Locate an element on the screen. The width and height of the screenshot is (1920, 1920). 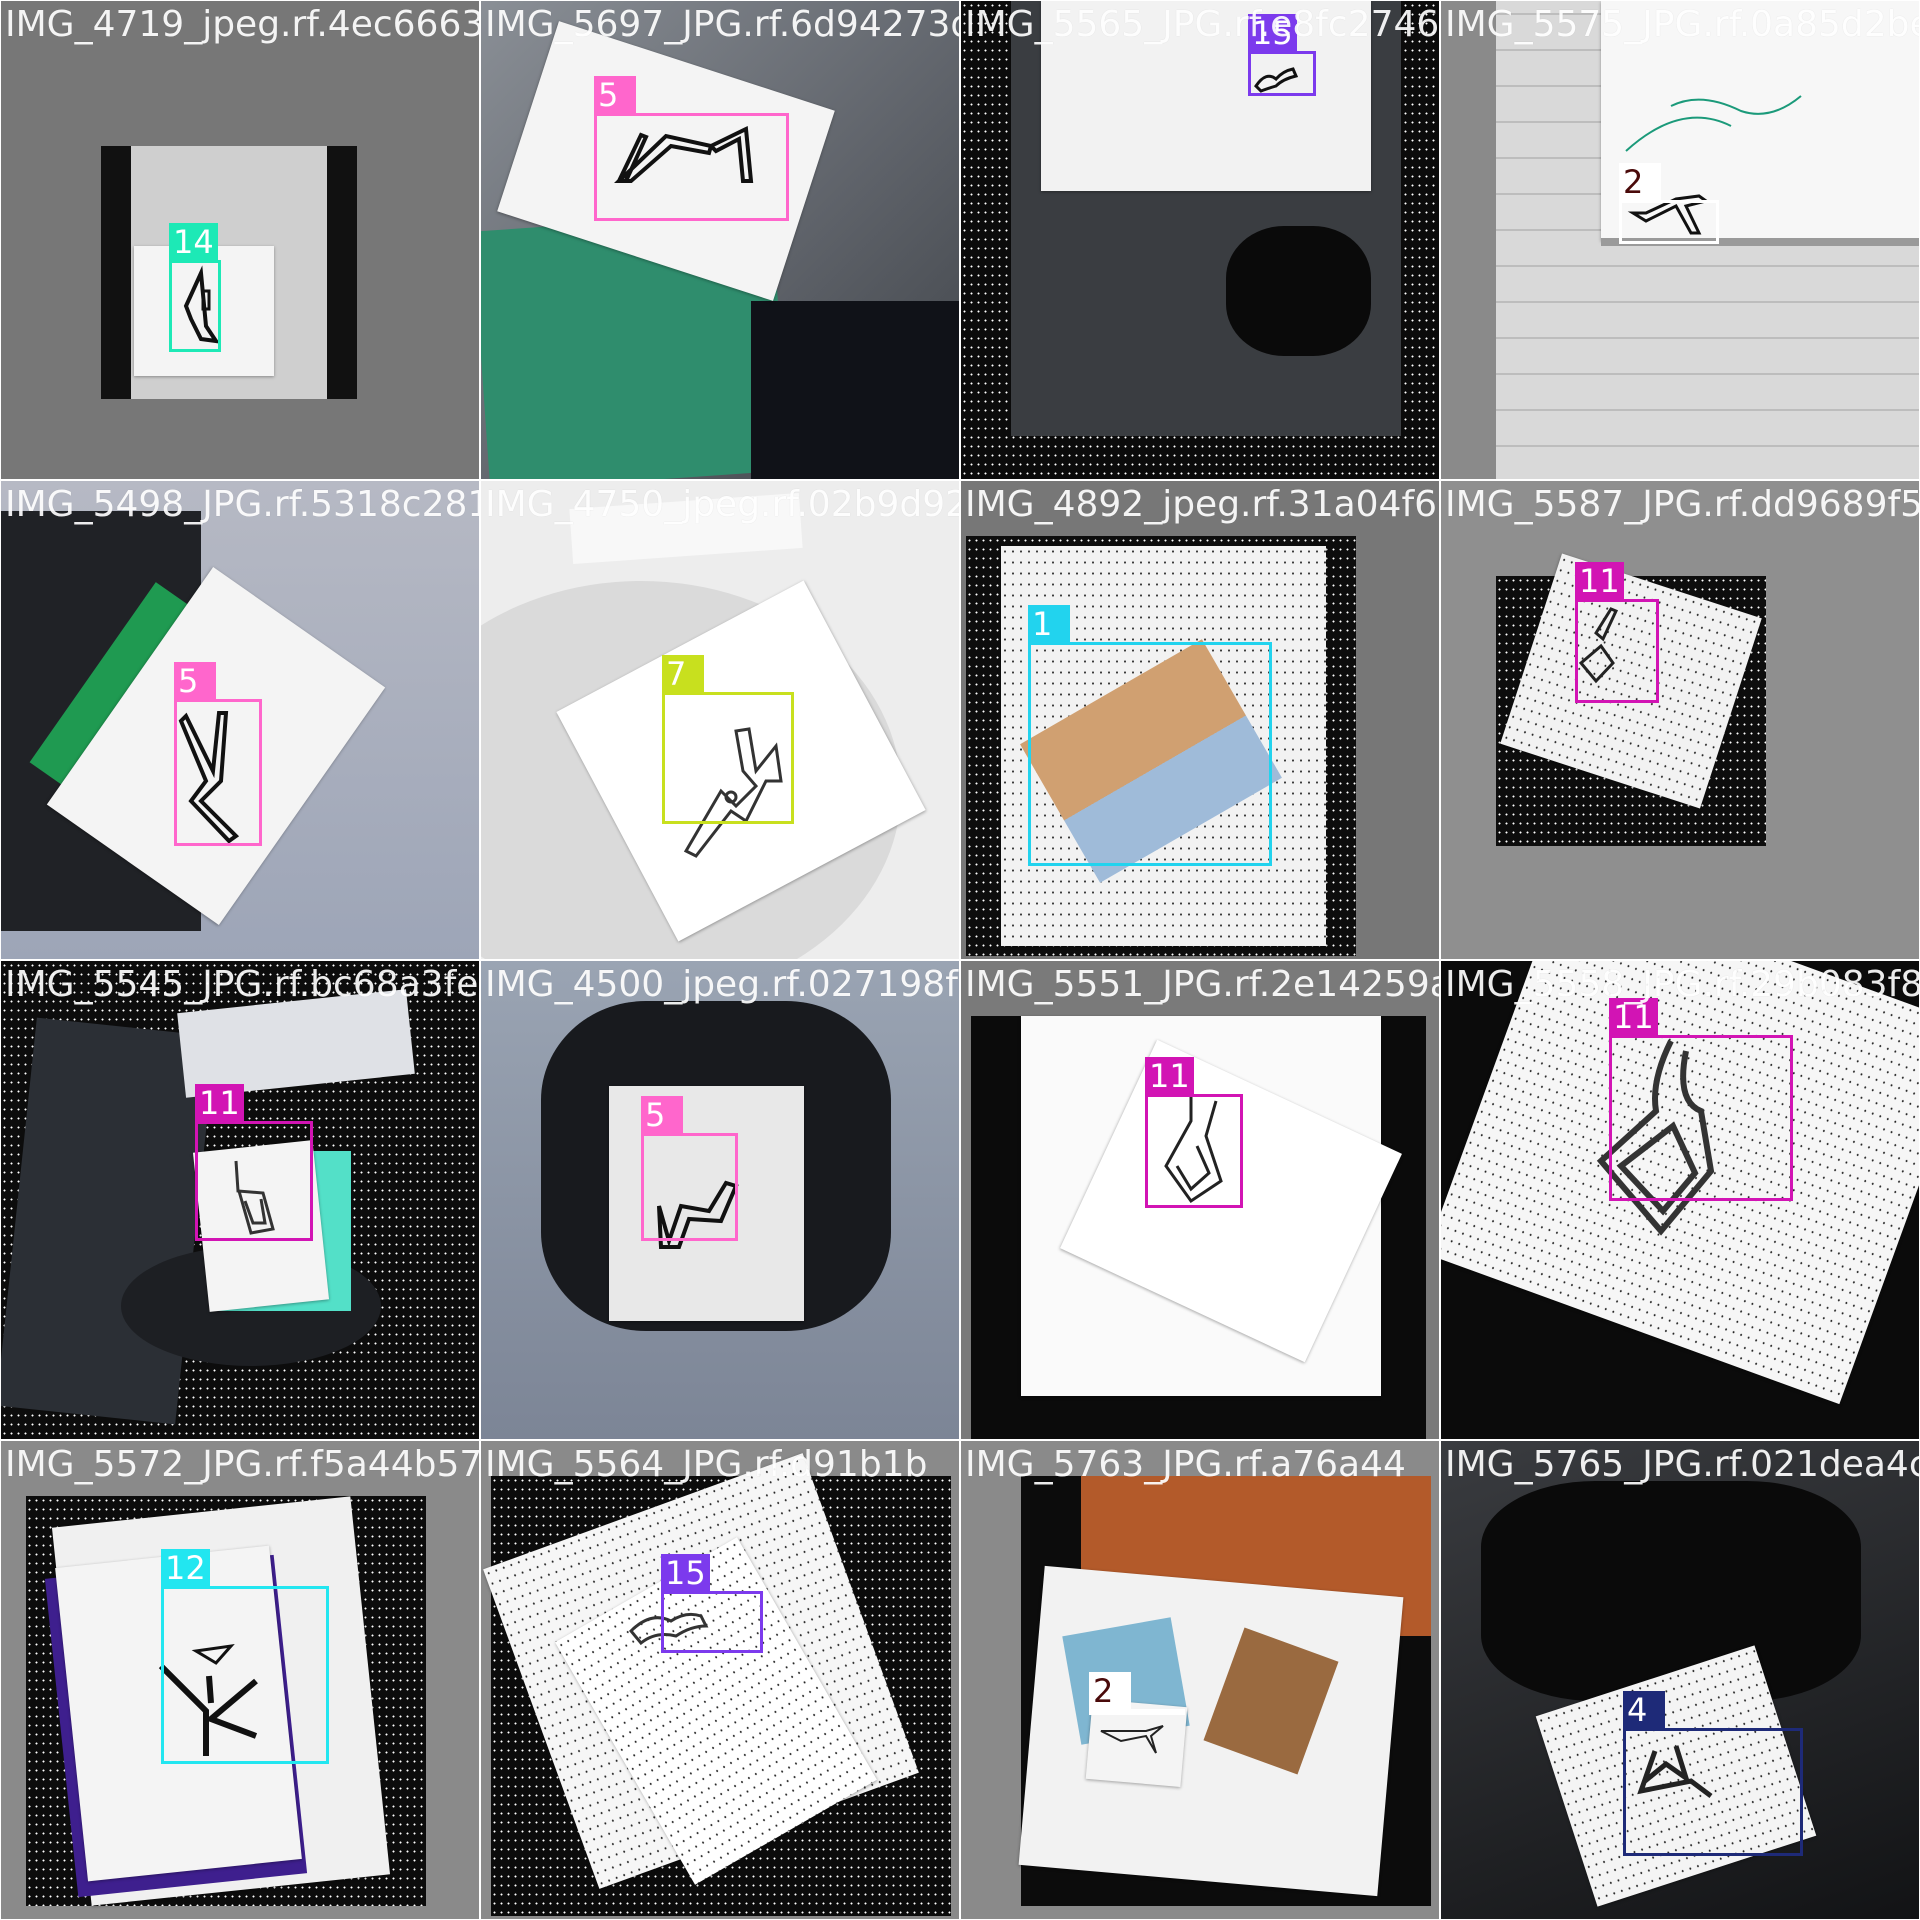
mosaic-tile: 5 IMG_5697_JPG.rf.6d94273d5 is located at coordinates (720, 240).